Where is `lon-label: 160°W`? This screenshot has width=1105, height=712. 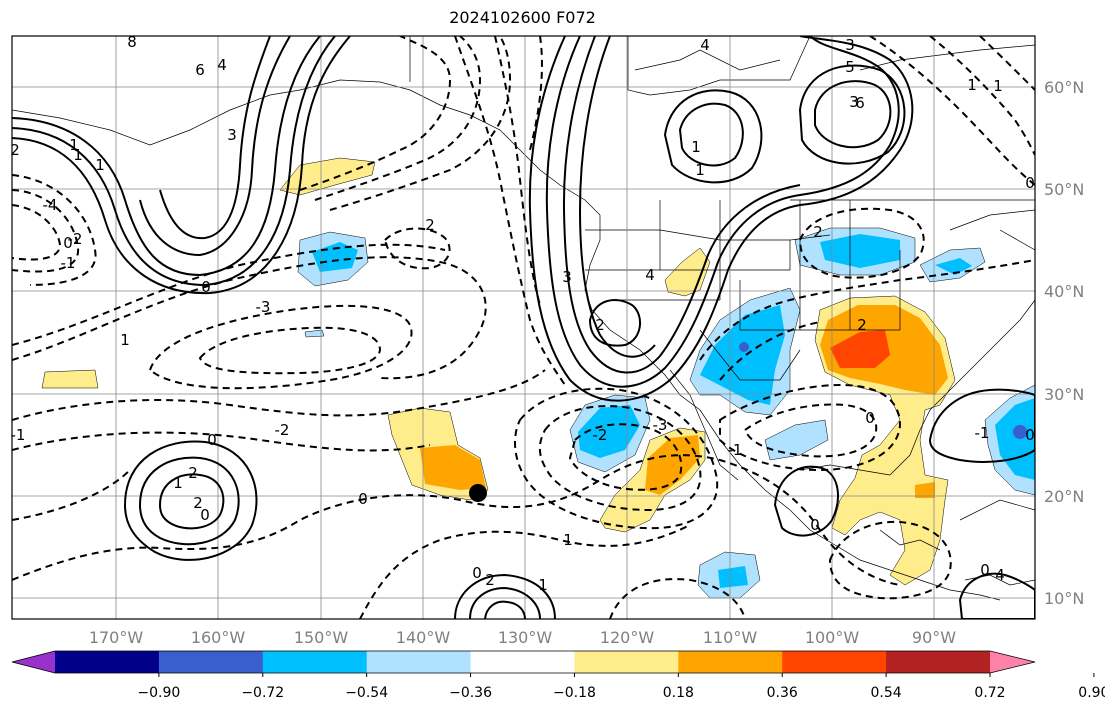
lon-label: 160°W is located at coordinates (218, 637).